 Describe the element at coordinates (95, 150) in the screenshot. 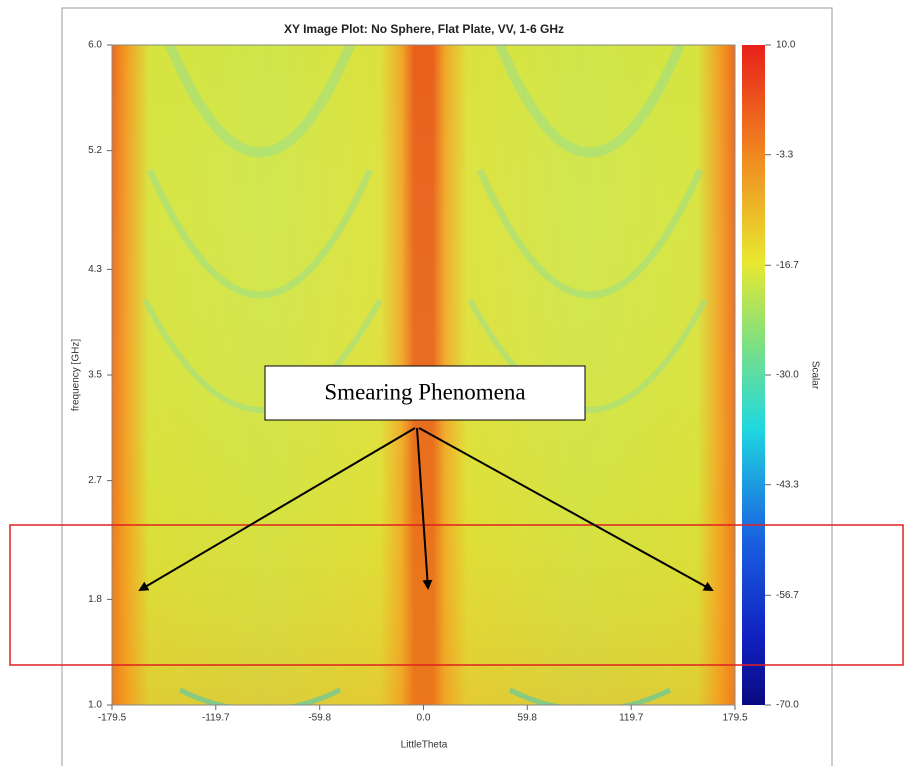

I see `y-tick-label: 5.2` at that location.